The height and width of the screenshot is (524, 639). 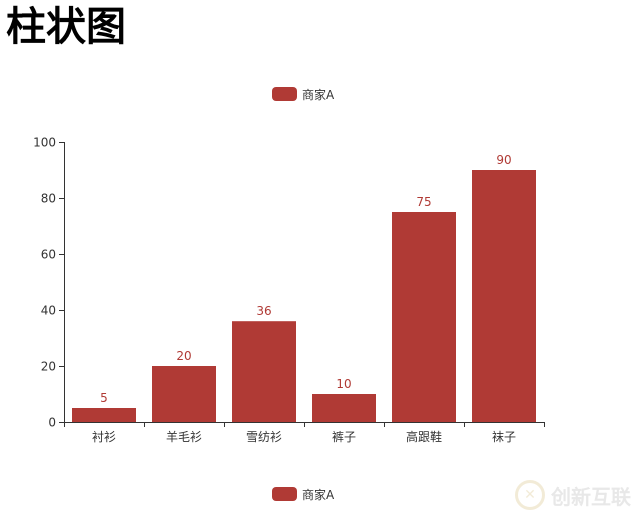 I want to click on watermark: ✕ 创新互联, so click(x=573, y=495).